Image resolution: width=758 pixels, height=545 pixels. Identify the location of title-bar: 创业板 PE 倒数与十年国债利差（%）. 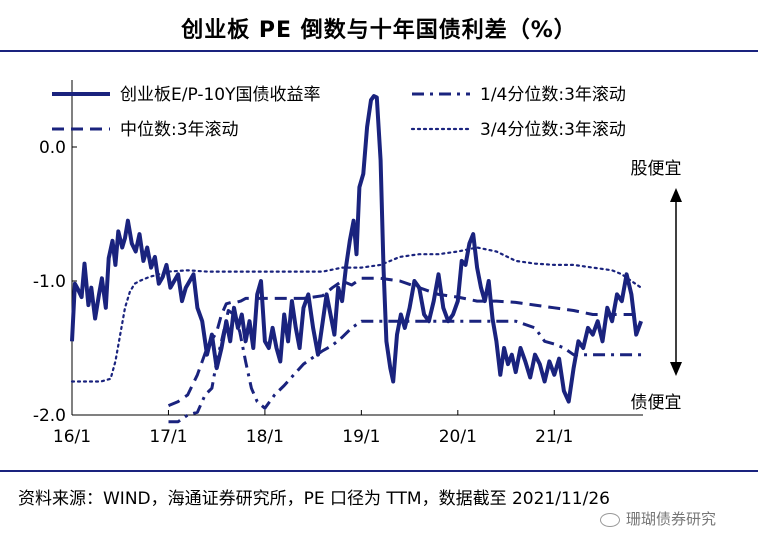
(379, 26).